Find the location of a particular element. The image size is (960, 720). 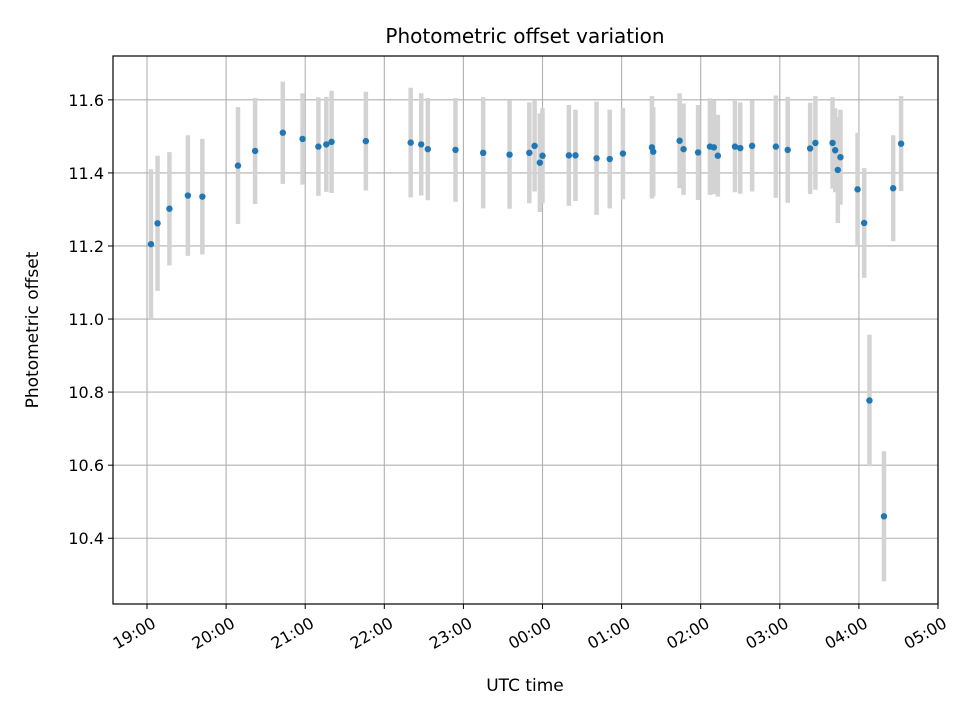

x-tick-label: 05:00 is located at coordinates (925, 633).